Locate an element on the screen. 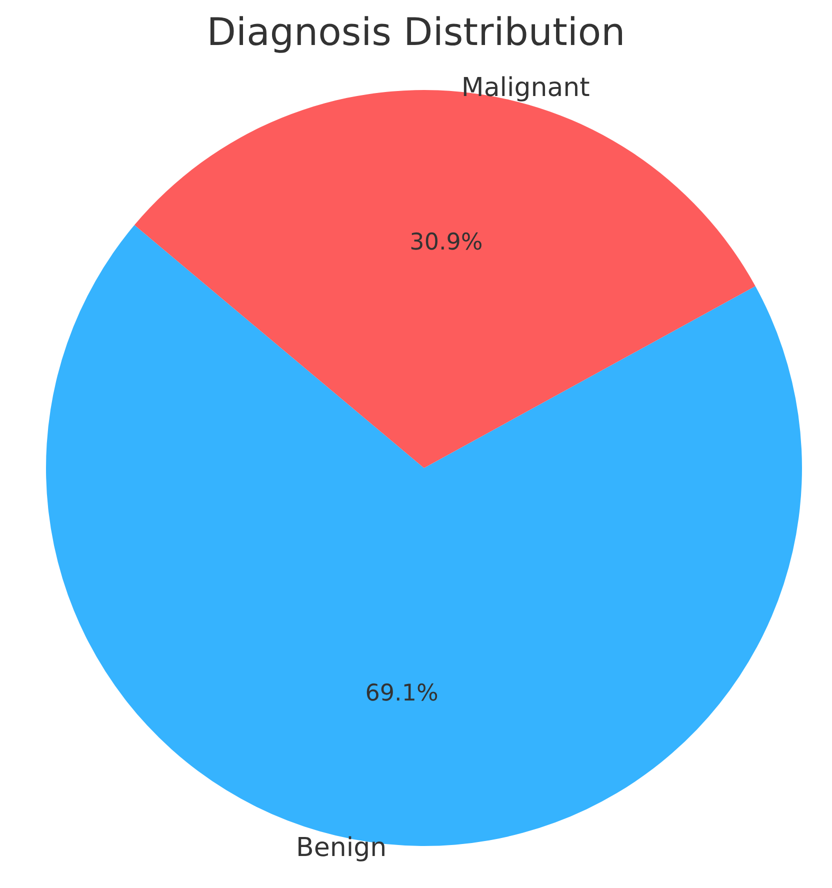 The width and height of the screenshot is (832, 888). data-label: 30.9% is located at coordinates (446, 242).